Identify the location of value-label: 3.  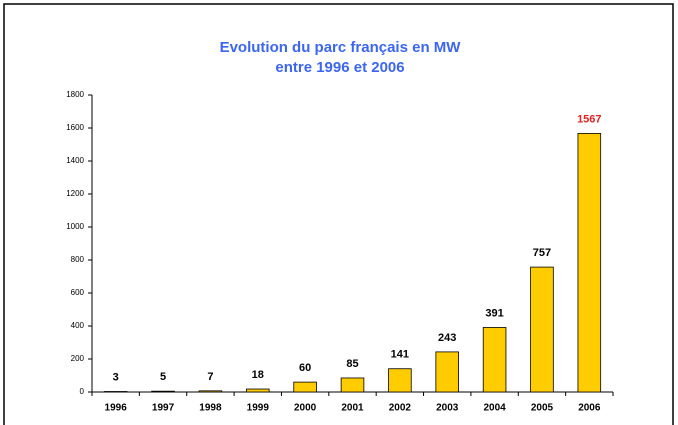
(116, 377).